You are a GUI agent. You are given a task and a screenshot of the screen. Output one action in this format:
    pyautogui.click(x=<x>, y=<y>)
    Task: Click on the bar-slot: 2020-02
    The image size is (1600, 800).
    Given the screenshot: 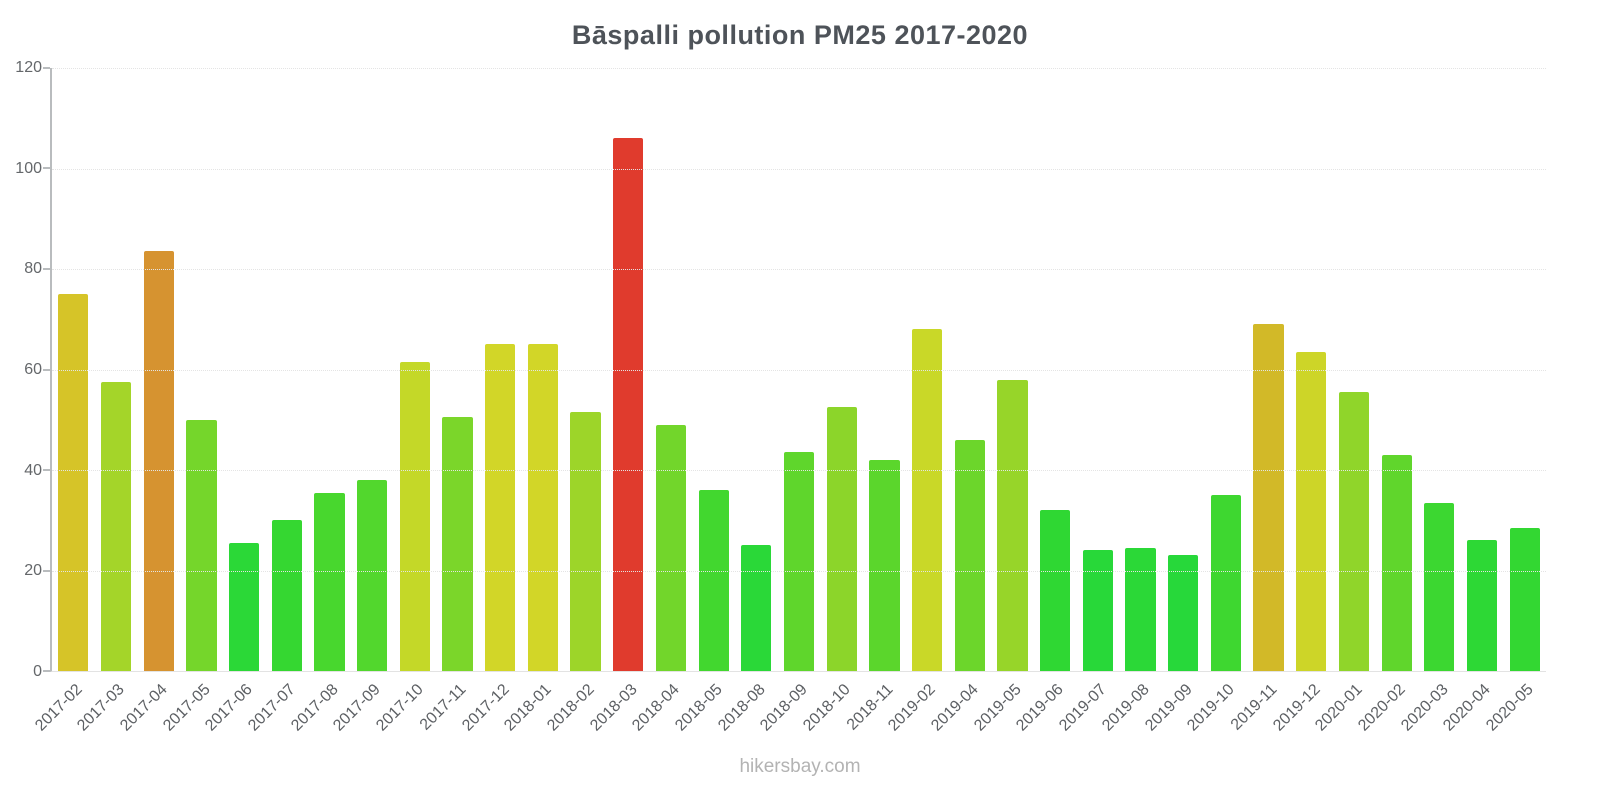 What is the action you would take?
    pyautogui.click(x=1386, y=401)
    